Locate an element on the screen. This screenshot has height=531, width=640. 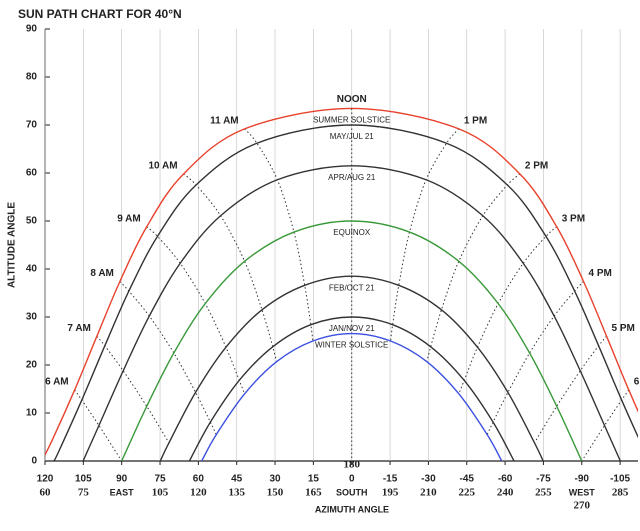
sun-path-label: FEB/OCT 21 is located at coordinates (352, 287).